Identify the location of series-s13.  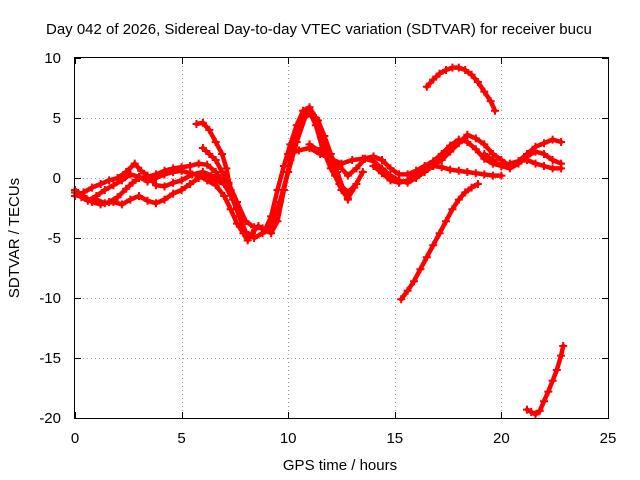
(545, 380).